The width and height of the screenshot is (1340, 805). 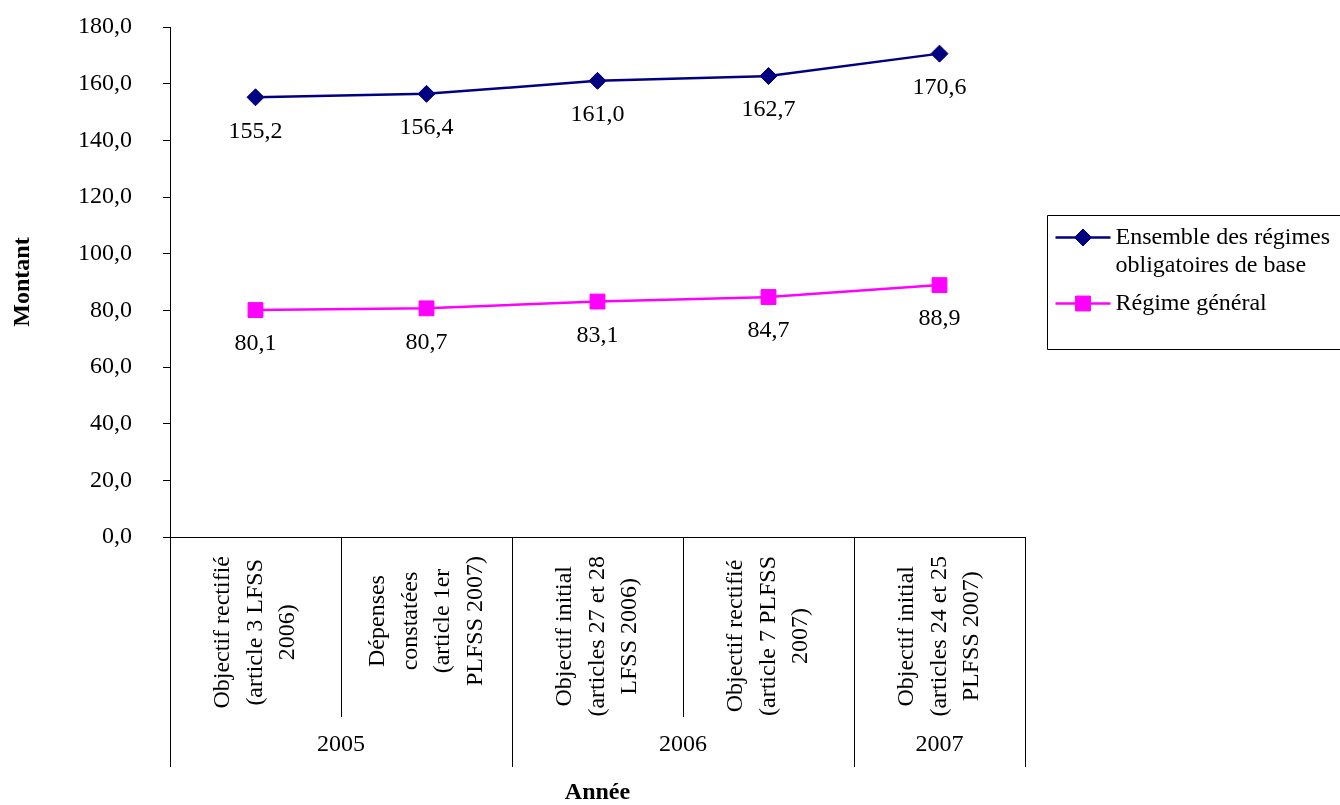 I want to click on data-label: 162,7, so click(x=768, y=108).